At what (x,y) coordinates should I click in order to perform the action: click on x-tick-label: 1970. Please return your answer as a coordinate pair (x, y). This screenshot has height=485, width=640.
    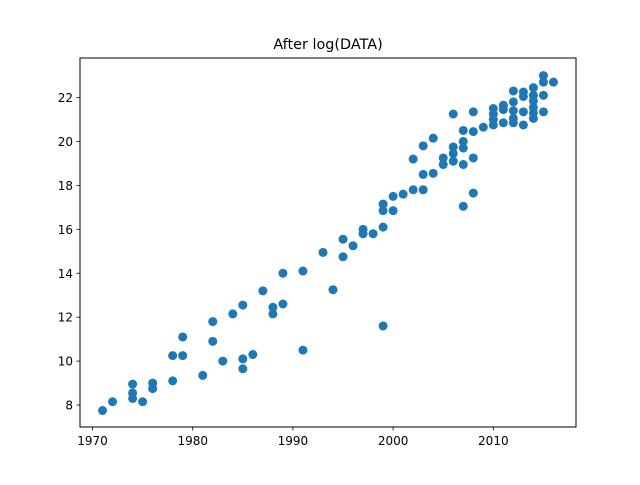
    Looking at the image, I should click on (92, 441).